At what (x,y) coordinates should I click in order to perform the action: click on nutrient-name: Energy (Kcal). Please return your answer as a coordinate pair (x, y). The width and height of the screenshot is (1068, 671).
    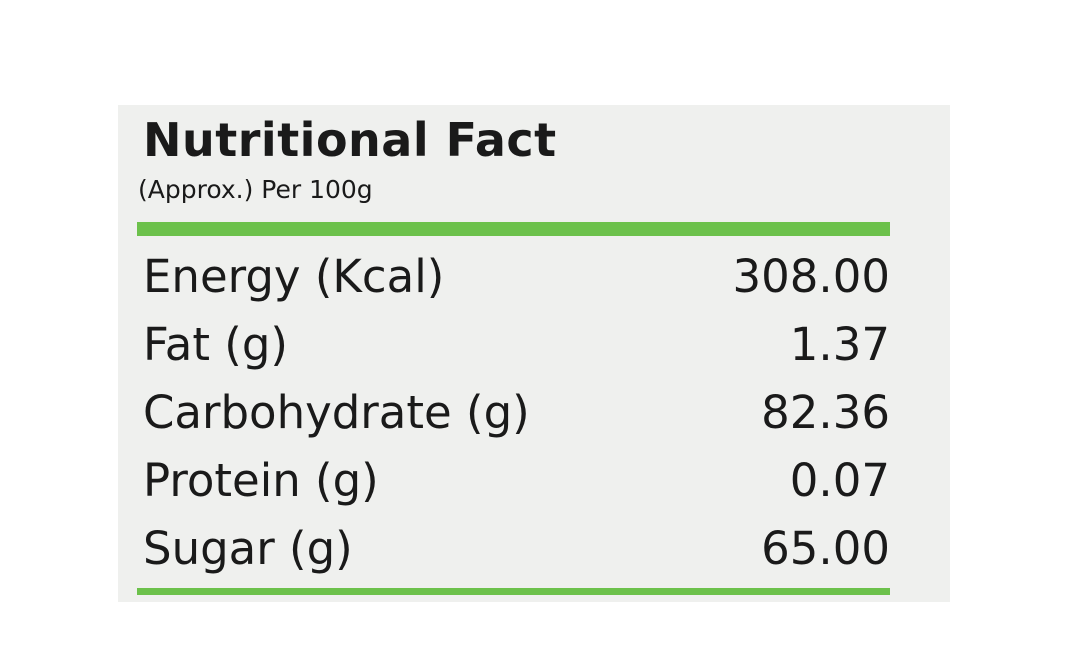
    Looking at the image, I should click on (294, 276).